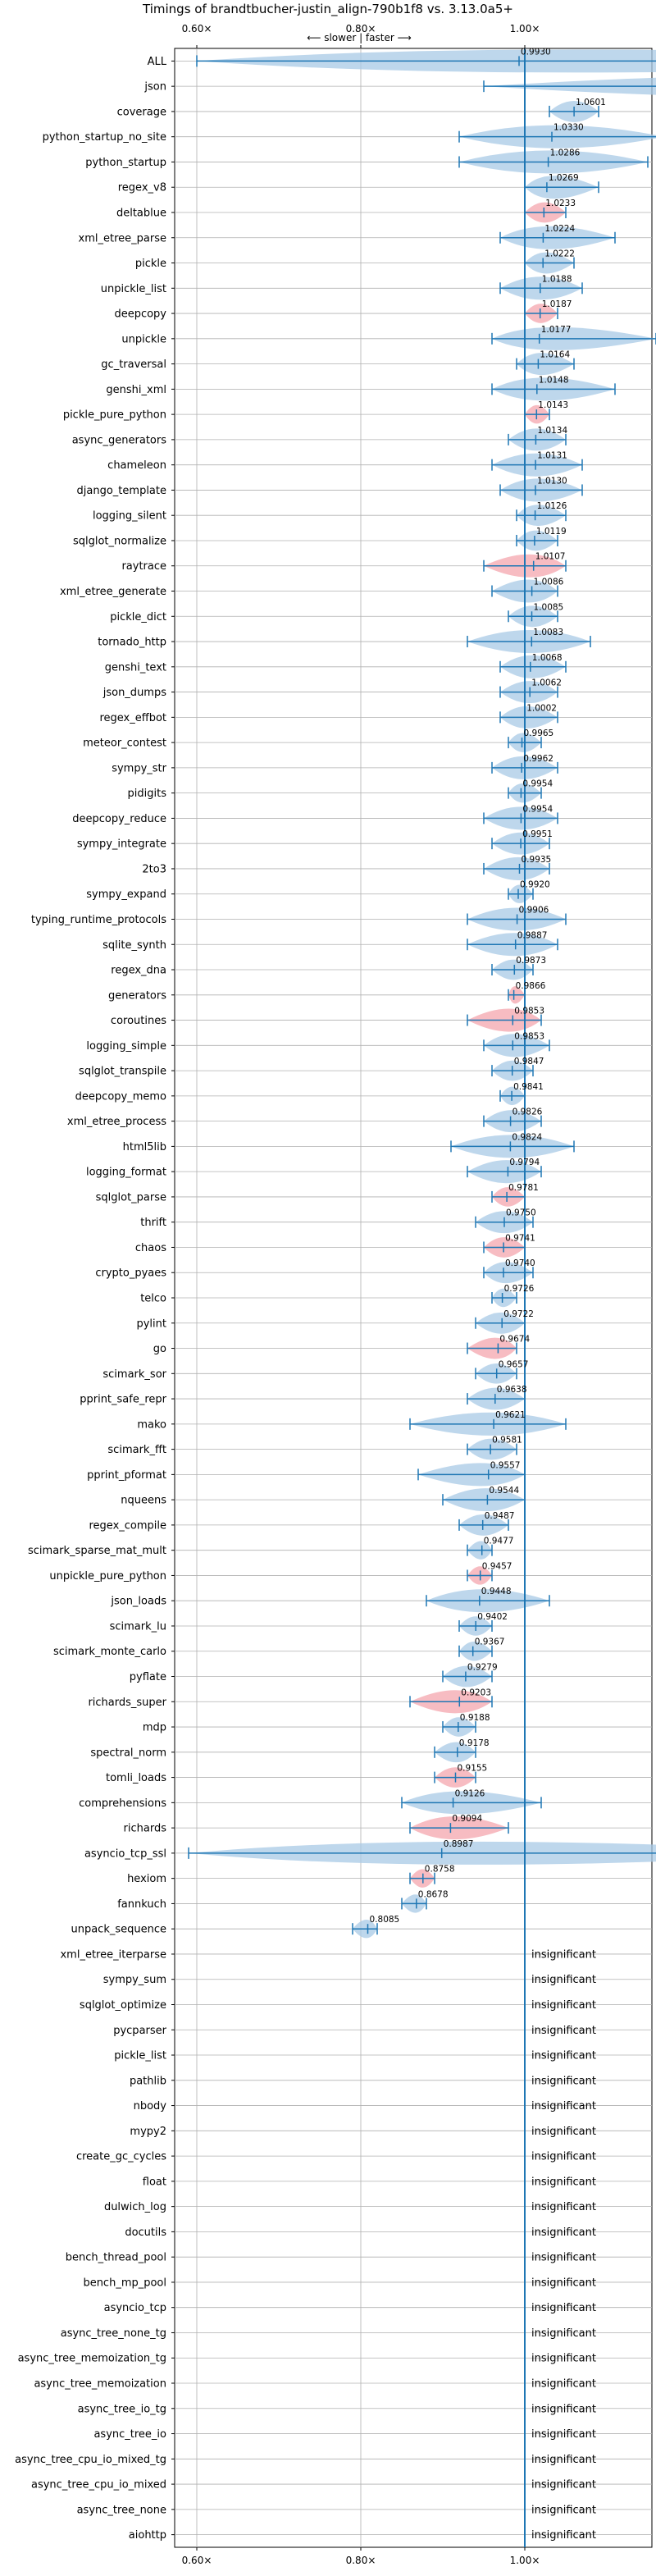 Image resolution: width=656 pixels, height=2576 pixels. I want to click on benchmark-label: async_tree_none, so click(121, 2510).